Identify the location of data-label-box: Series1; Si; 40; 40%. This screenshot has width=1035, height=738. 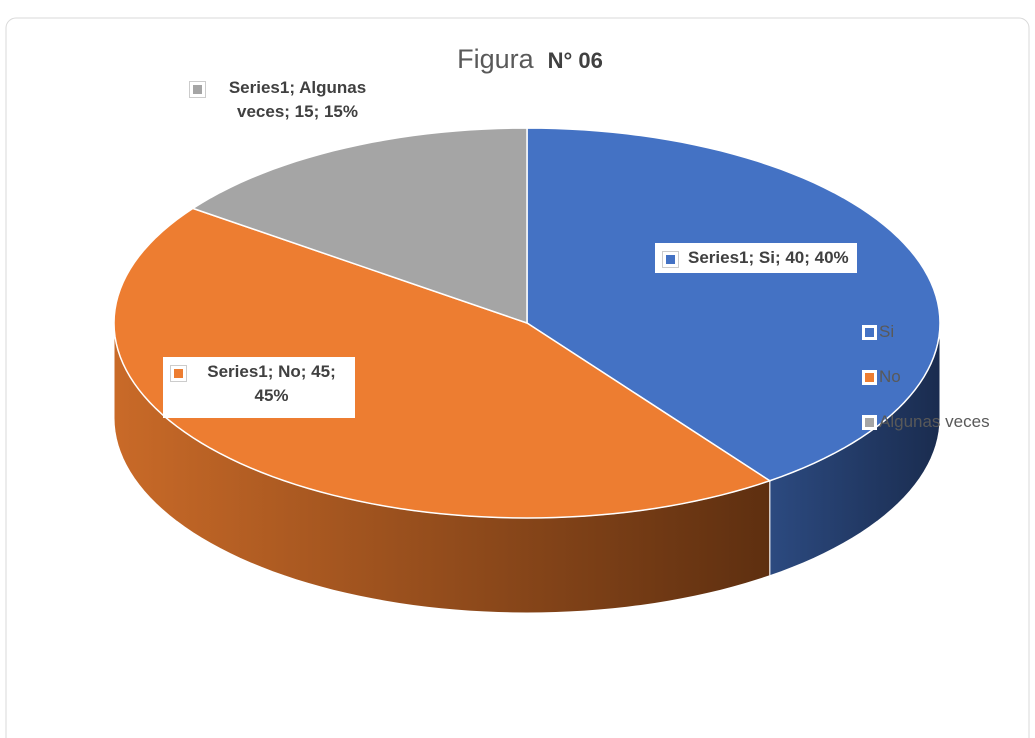
(756, 258).